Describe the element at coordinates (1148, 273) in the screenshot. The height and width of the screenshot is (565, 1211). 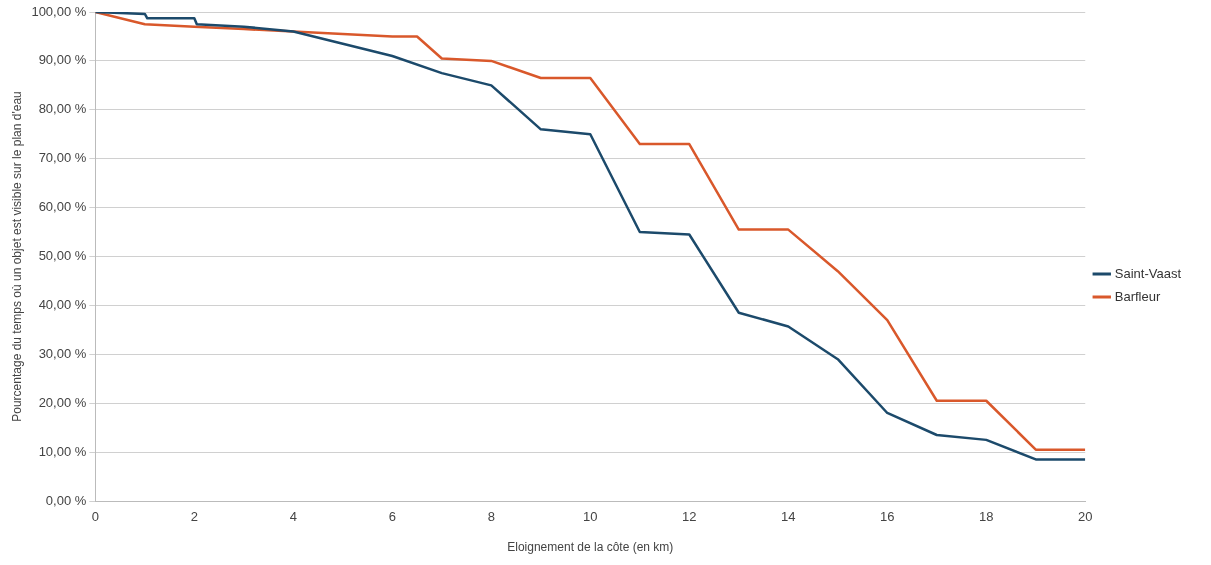
I see `legend-label: Saint-Vaast` at that location.